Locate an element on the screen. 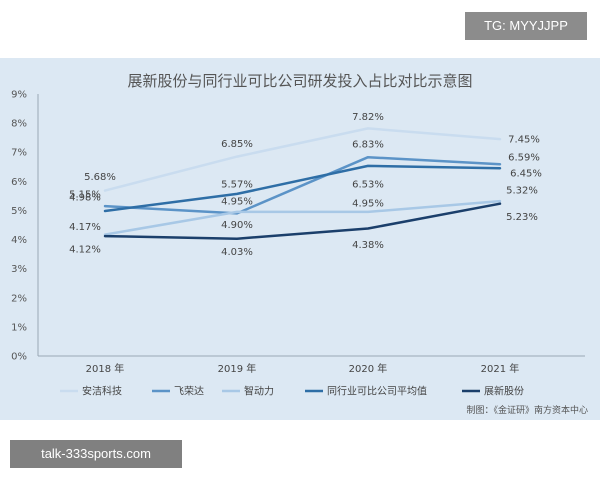  data-label: 4.12% is located at coordinates (85, 250).